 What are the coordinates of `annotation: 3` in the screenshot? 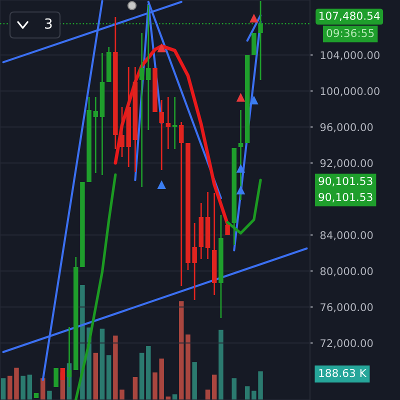 It's located at (48, 23).